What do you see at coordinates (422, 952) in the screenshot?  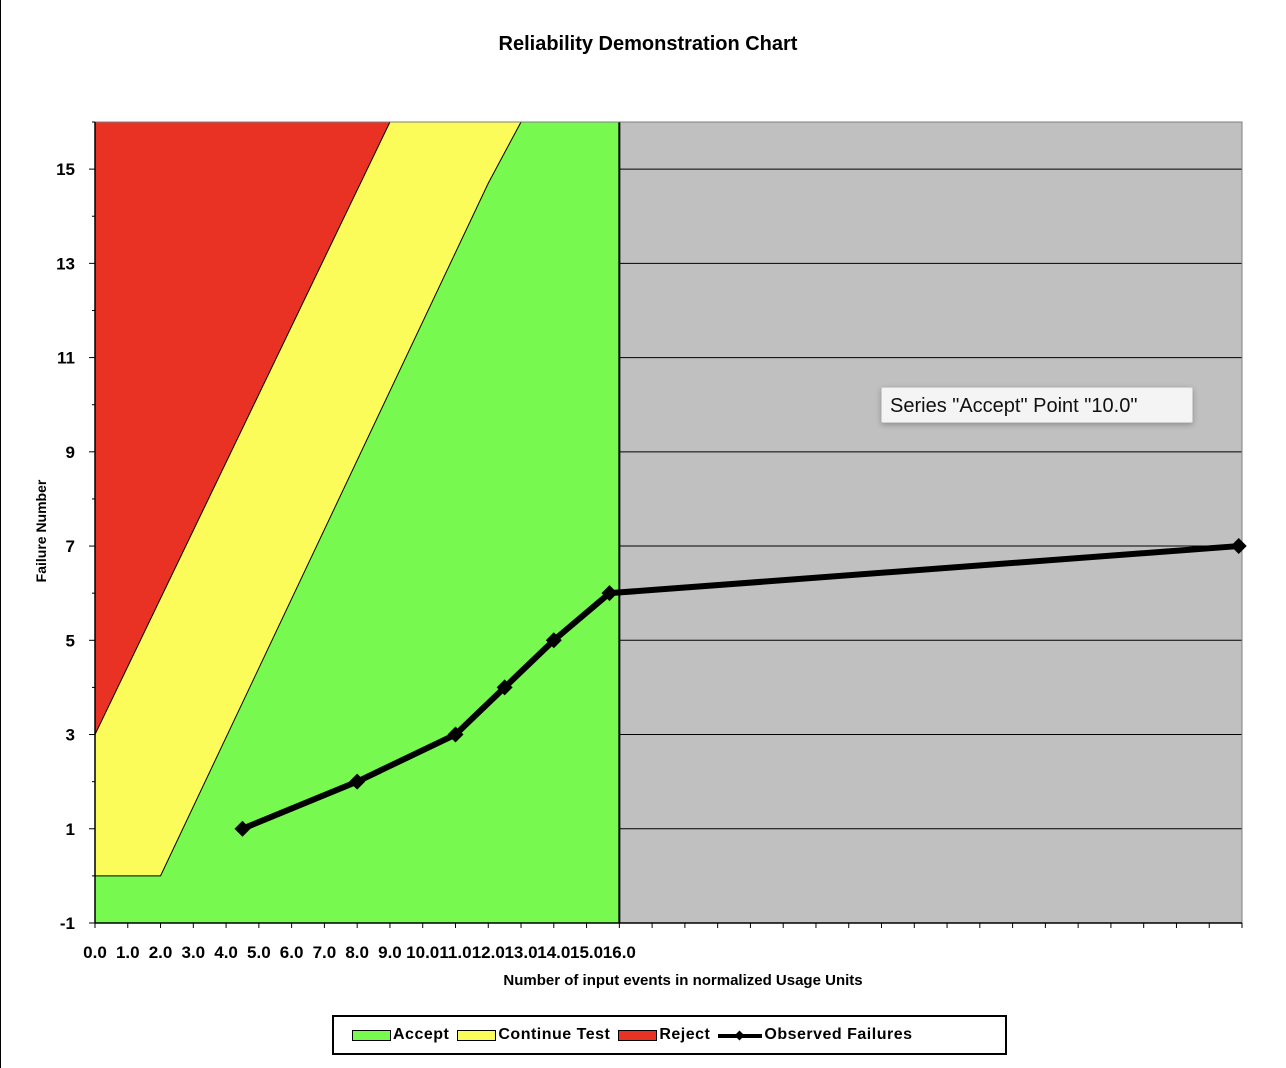 I see `x-tick-label: 10.0` at bounding box center [422, 952].